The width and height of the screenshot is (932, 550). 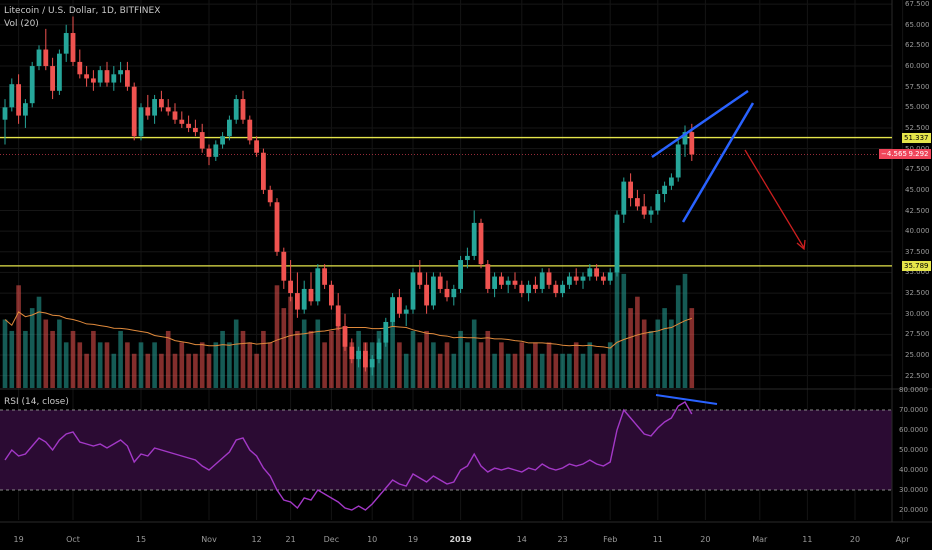 What do you see at coordinates (521, 539) in the screenshot?
I see `time-tick-label: 14` at bounding box center [521, 539].